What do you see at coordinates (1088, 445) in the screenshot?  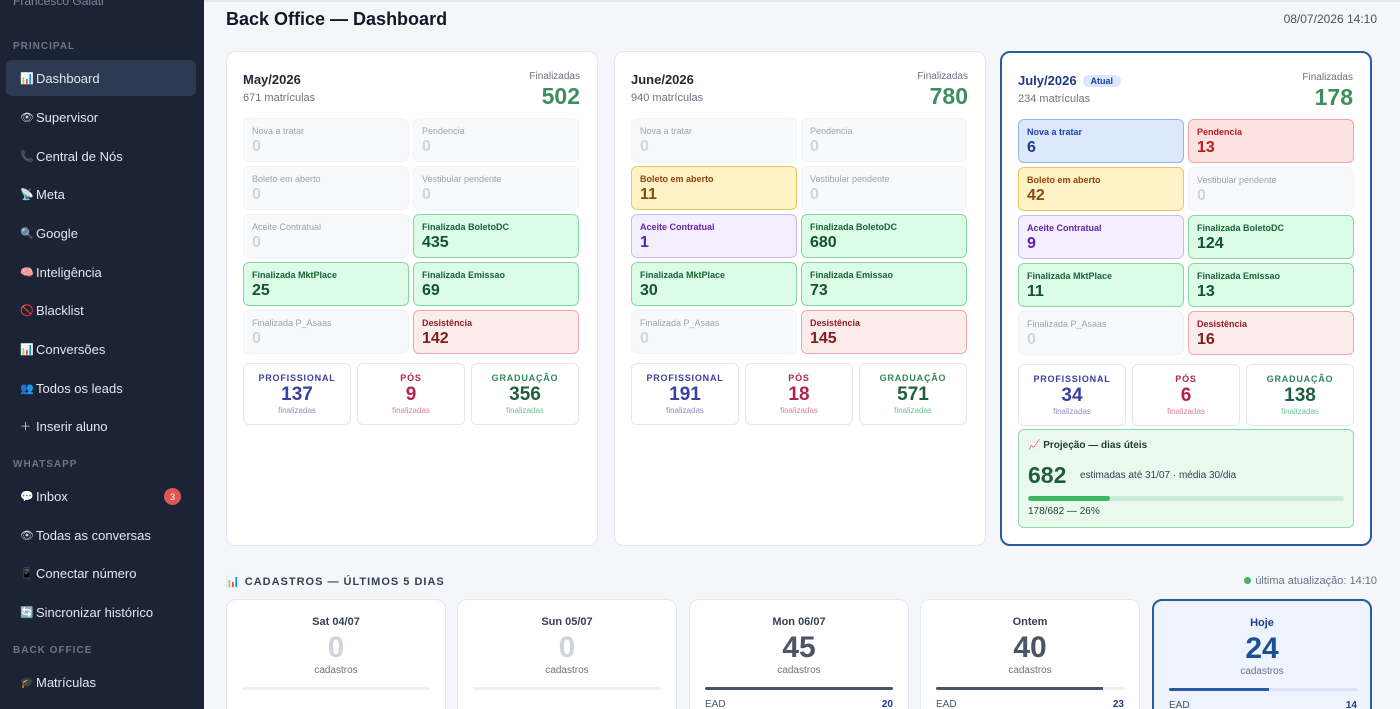 I see `projection-title: 📈 Projeção — dias úteis` at bounding box center [1088, 445].